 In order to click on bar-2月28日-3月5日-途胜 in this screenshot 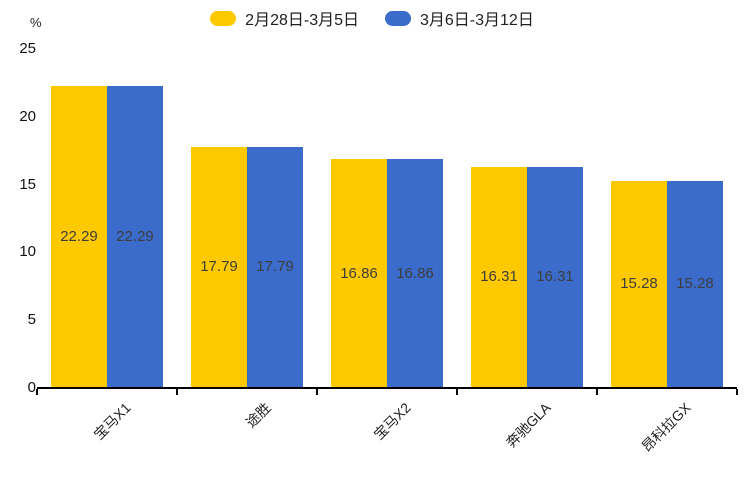, I will do `click(219, 267)`.